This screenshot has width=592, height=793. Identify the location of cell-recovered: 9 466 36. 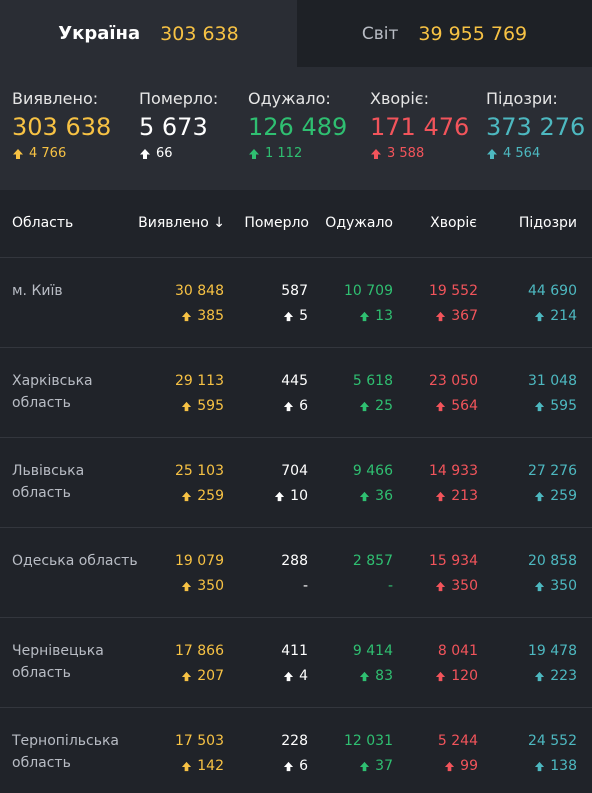
(373, 483).